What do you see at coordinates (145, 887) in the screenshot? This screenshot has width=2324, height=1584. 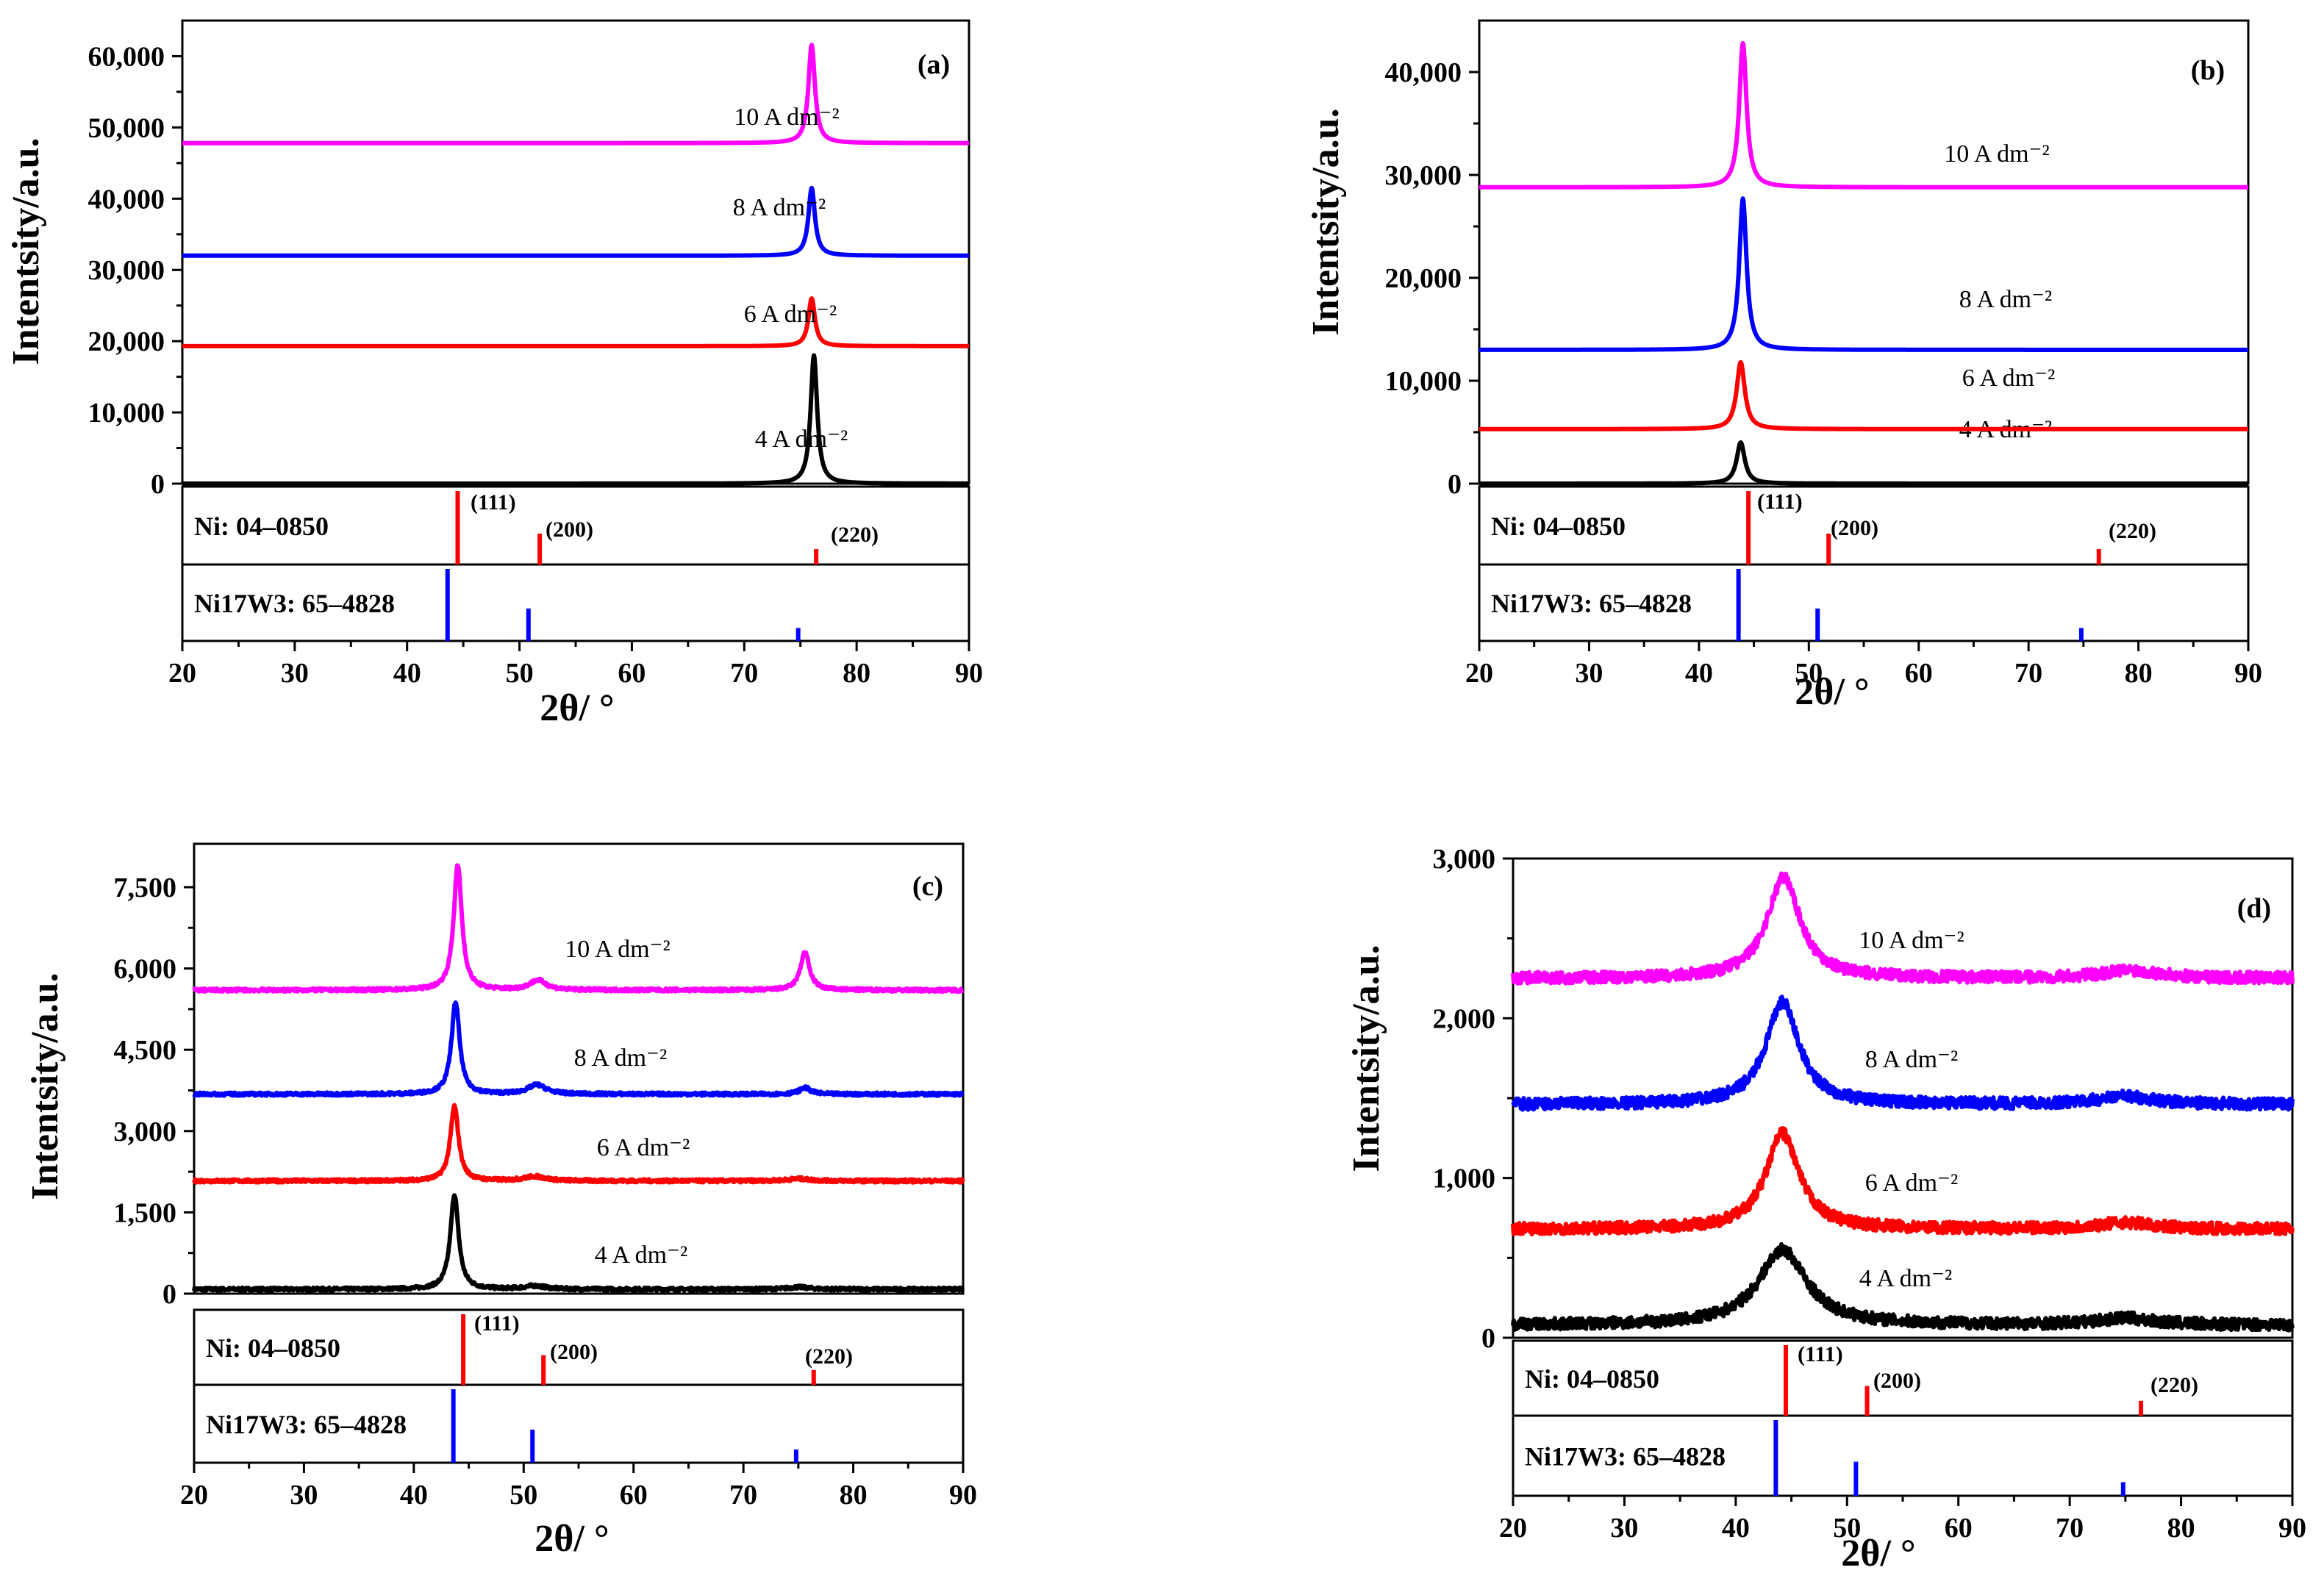 I see `y-tick-label: 7,500` at bounding box center [145, 887].